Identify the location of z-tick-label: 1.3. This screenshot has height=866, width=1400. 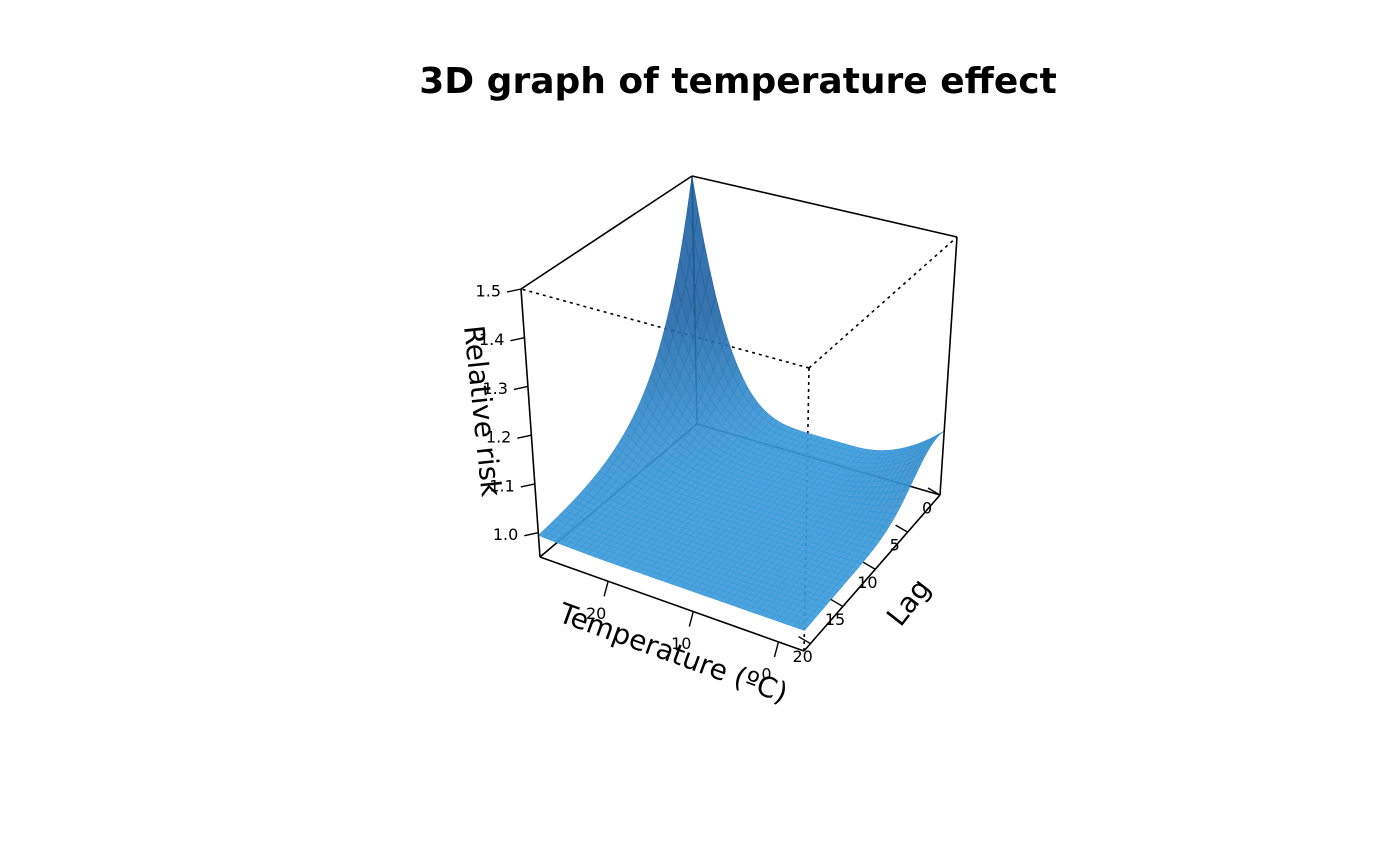
(494, 388).